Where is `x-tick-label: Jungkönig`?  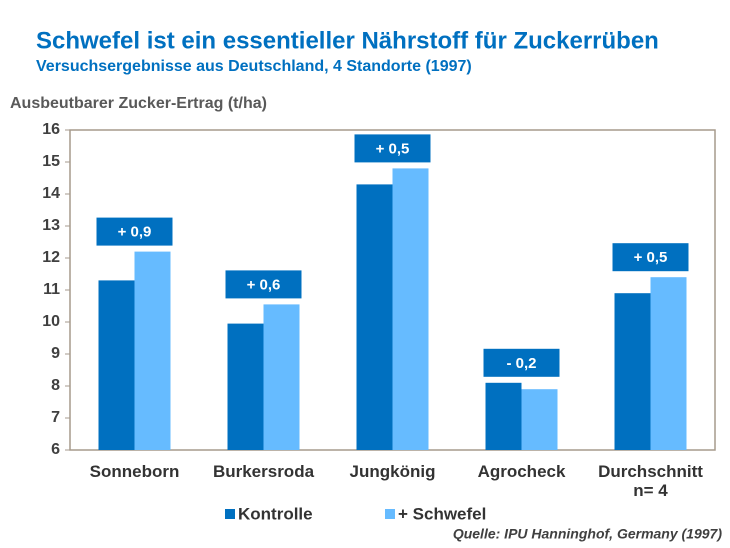 x-tick-label: Jungkönig is located at coordinates (392, 471).